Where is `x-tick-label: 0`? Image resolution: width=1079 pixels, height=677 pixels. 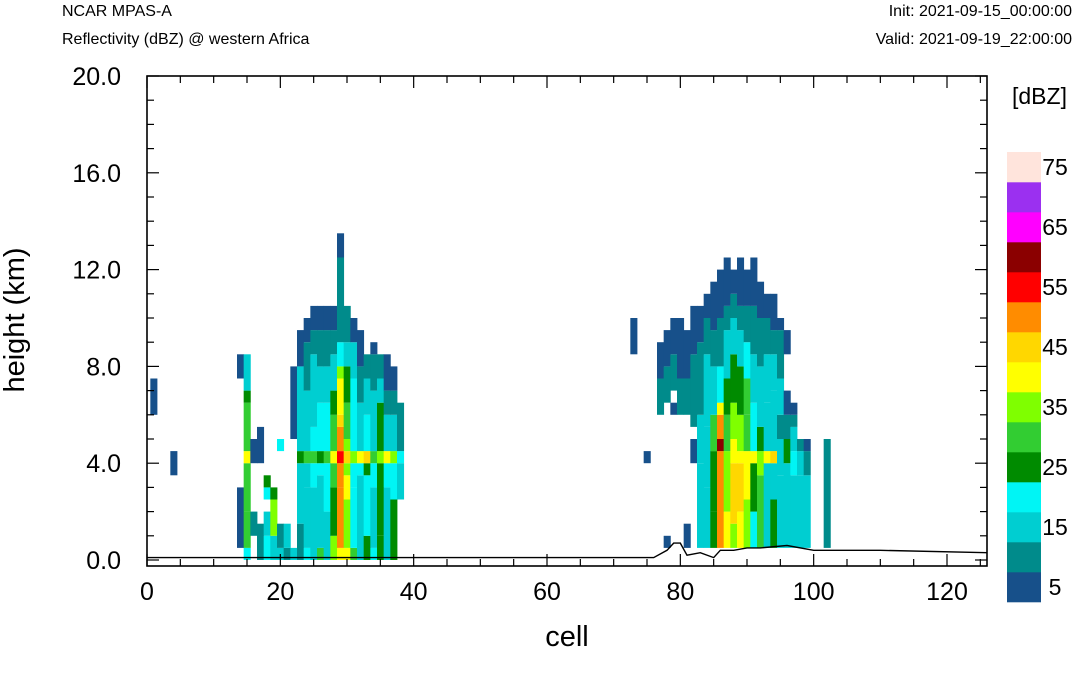 x-tick-label: 0 is located at coordinates (147, 592).